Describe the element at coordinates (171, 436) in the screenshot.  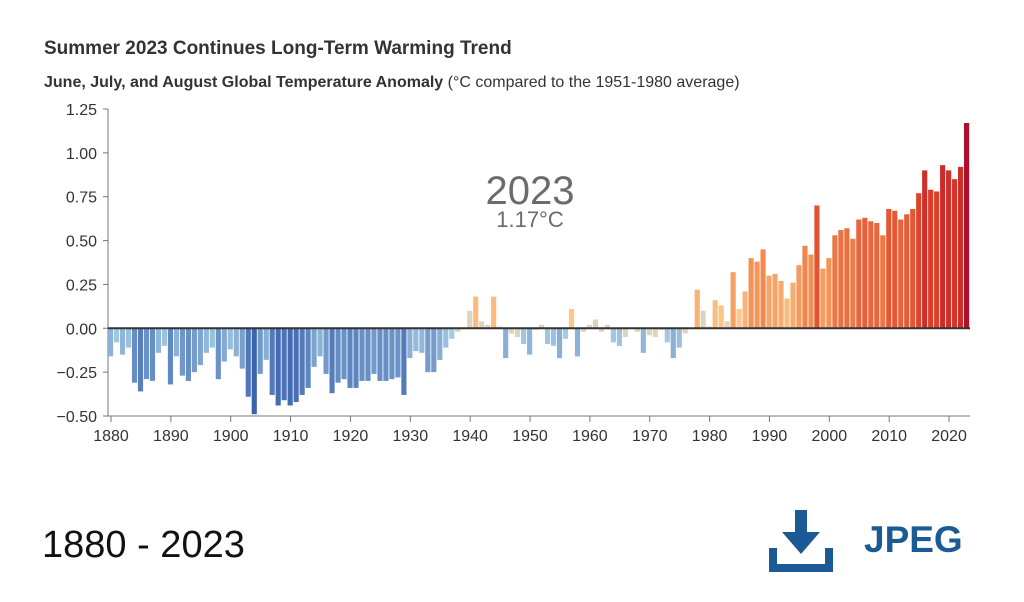
I see `x-tick-label: 1890` at that location.